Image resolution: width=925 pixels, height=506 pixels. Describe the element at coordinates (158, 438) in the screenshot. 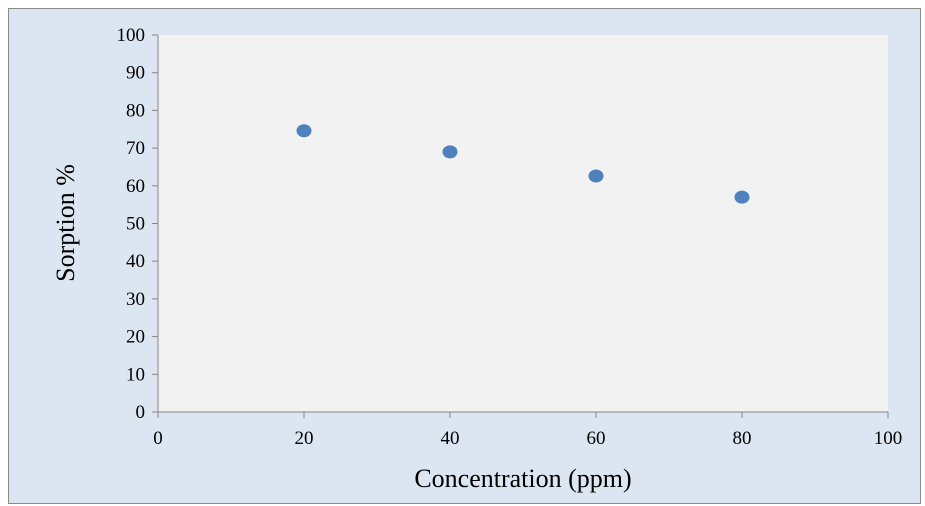

I see `x-tick-label: 0` at that location.